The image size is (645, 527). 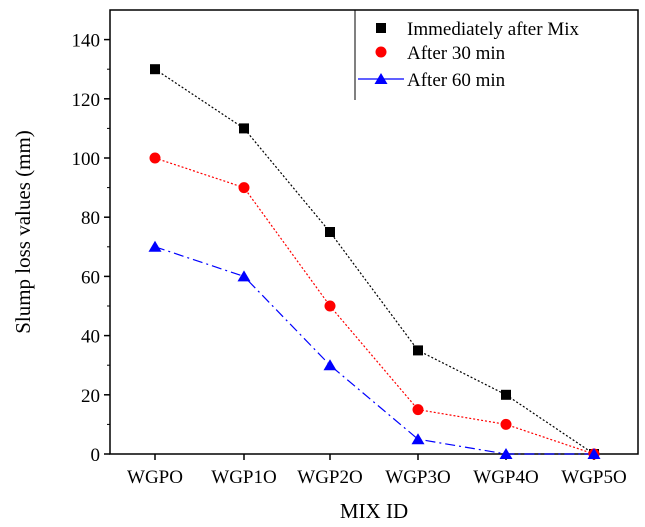 I want to click on y-tick-label: 40, so click(x=90, y=337).